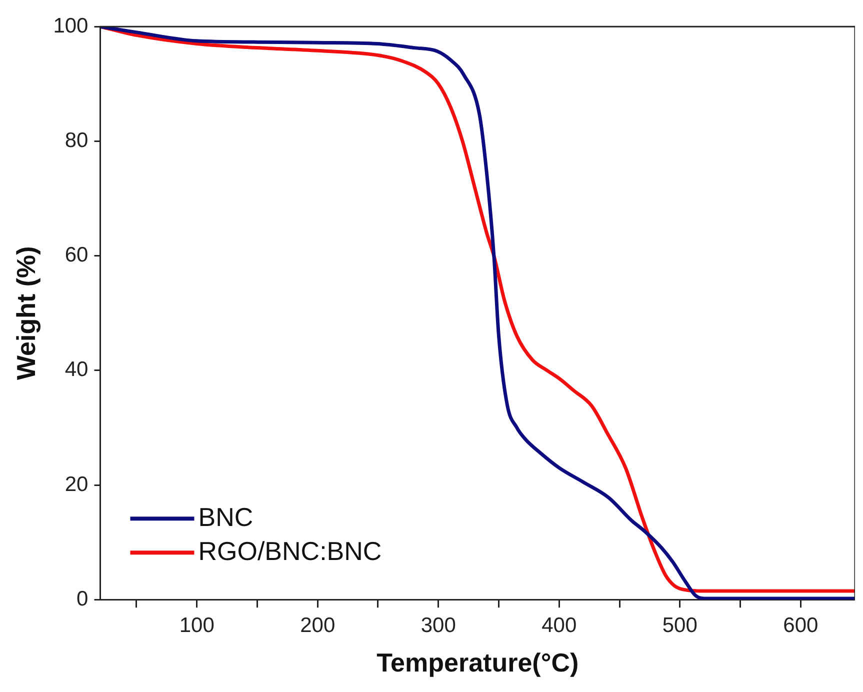 This screenshot has height=692, width=863. What do you see at coordinates (477, 663) in the screenshot?
I see `x-axis-title: Temperature(°C)` at bounding box center [477, 663].